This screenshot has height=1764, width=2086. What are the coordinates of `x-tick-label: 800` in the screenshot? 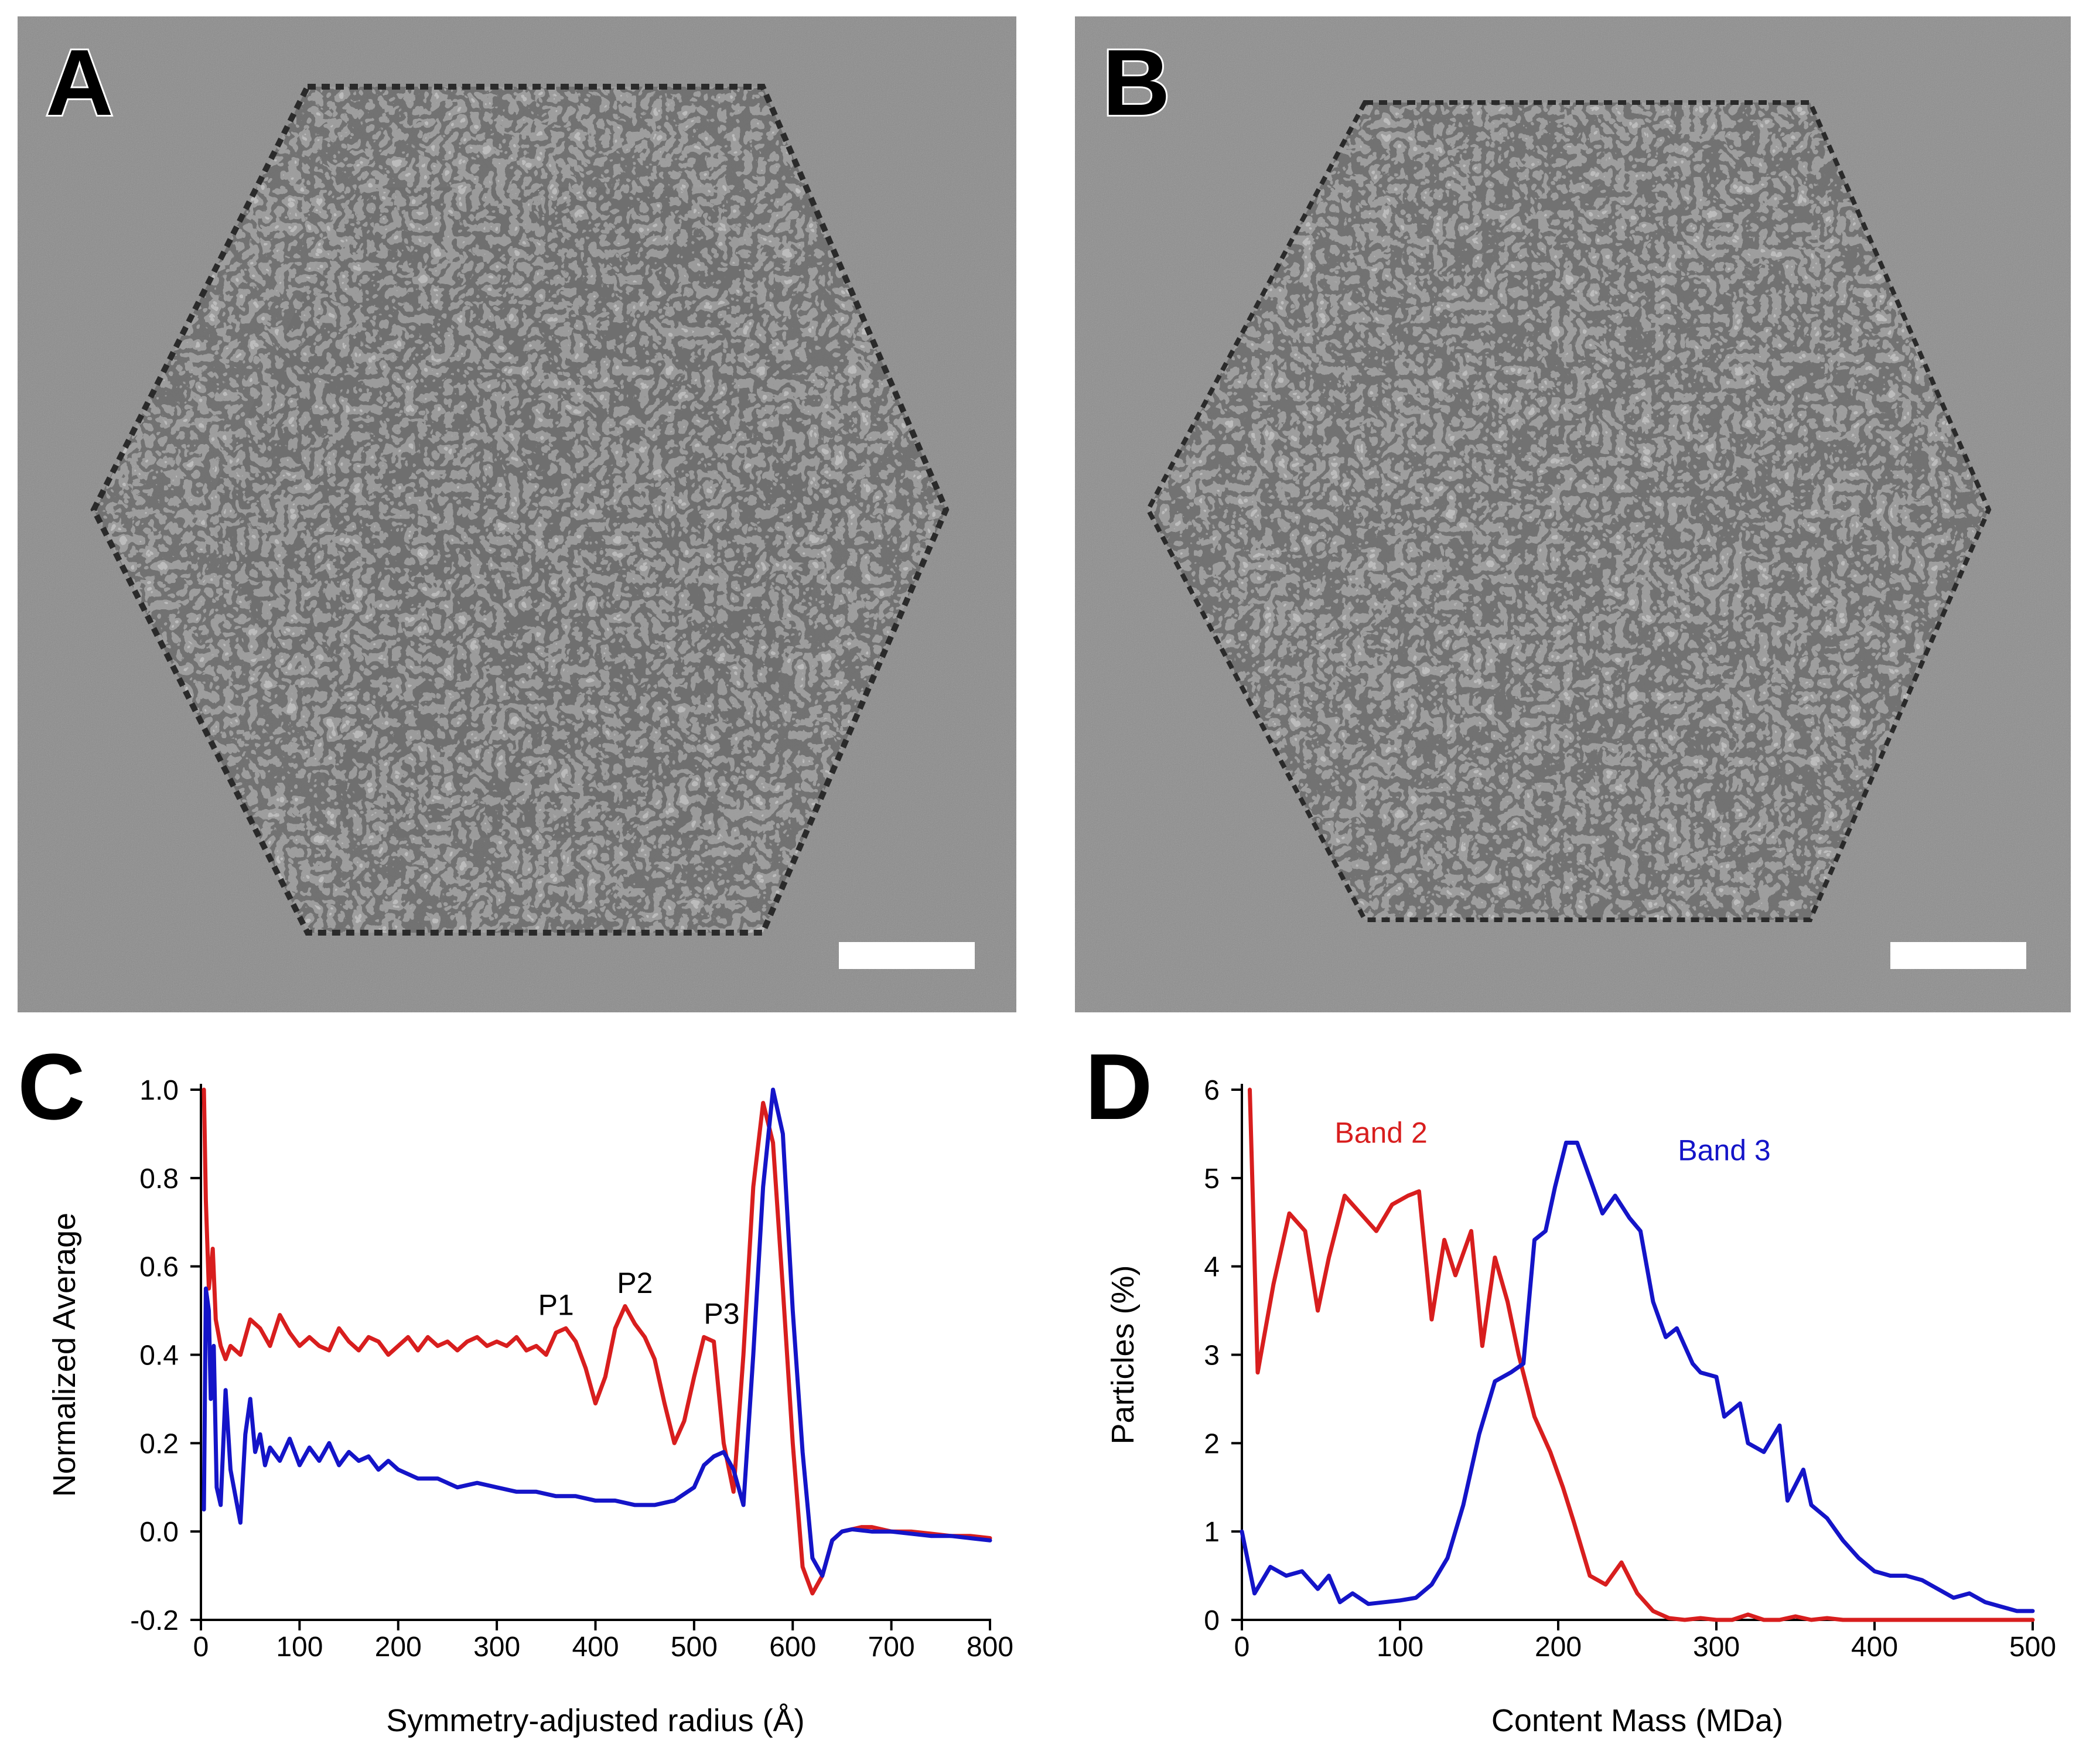 It's located at (990, 1647).